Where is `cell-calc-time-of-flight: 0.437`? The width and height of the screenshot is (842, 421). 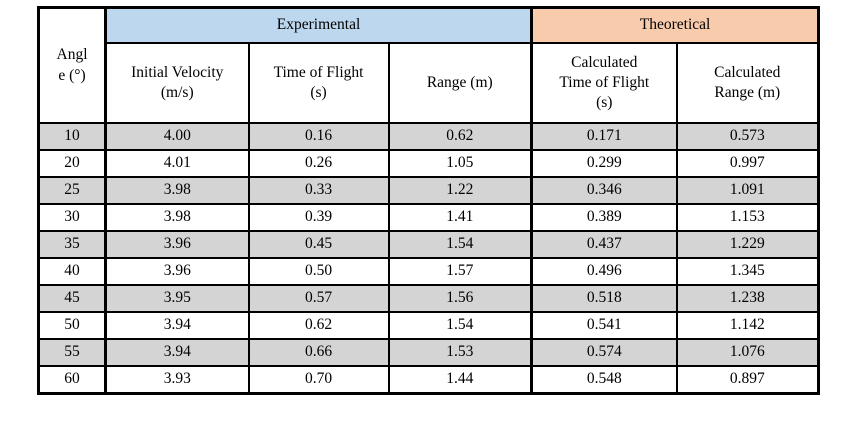 cell-calc-time-of-flight: 0.437 is located at coordinates (604, 244).